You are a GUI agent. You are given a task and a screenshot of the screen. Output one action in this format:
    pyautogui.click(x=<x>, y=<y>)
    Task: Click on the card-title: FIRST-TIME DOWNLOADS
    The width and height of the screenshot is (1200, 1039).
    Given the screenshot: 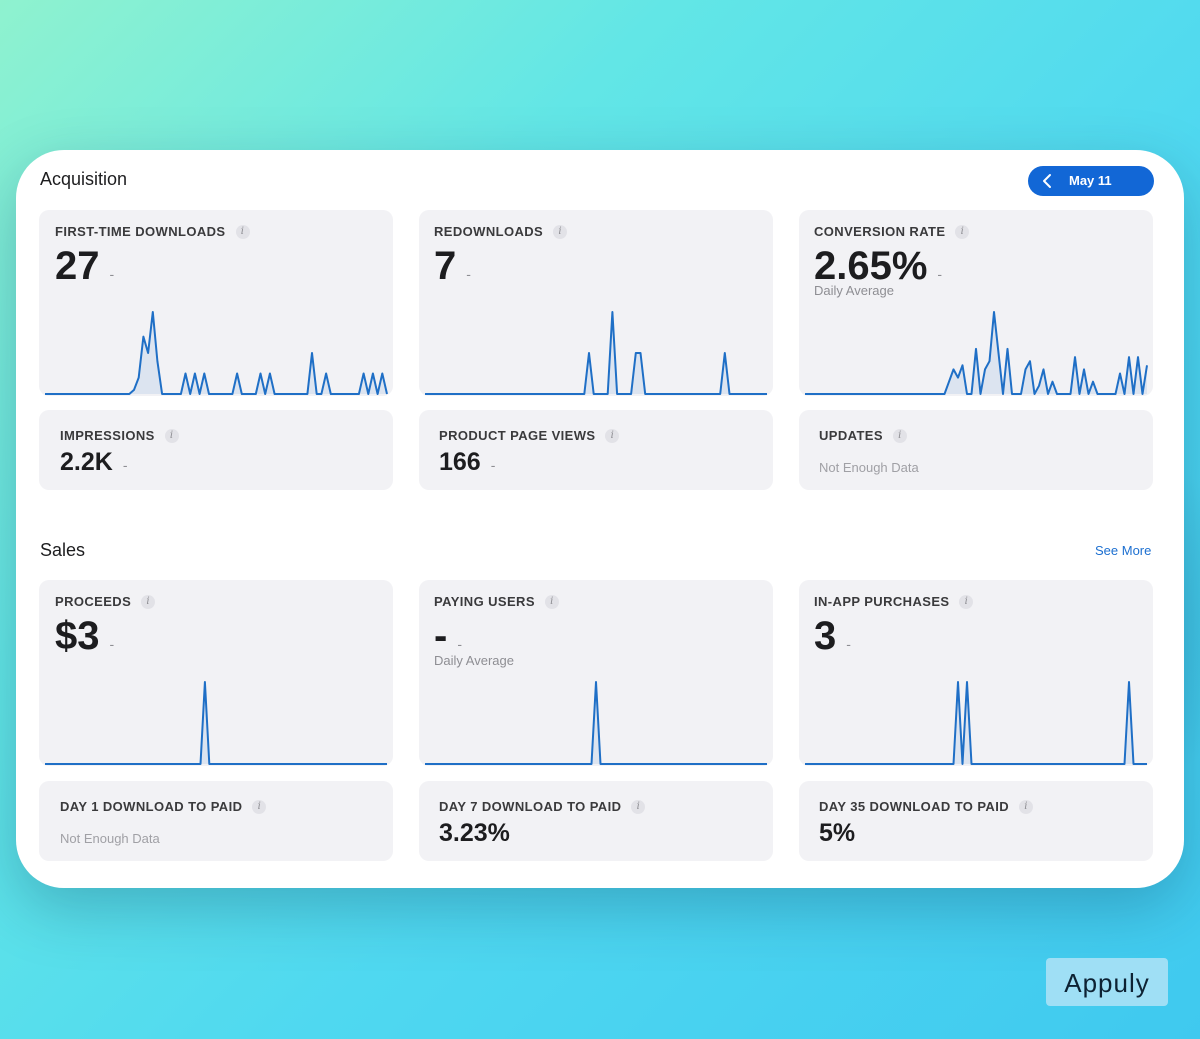 What is the action you would take?
    pyautogui.click(x=140, y=231)
    